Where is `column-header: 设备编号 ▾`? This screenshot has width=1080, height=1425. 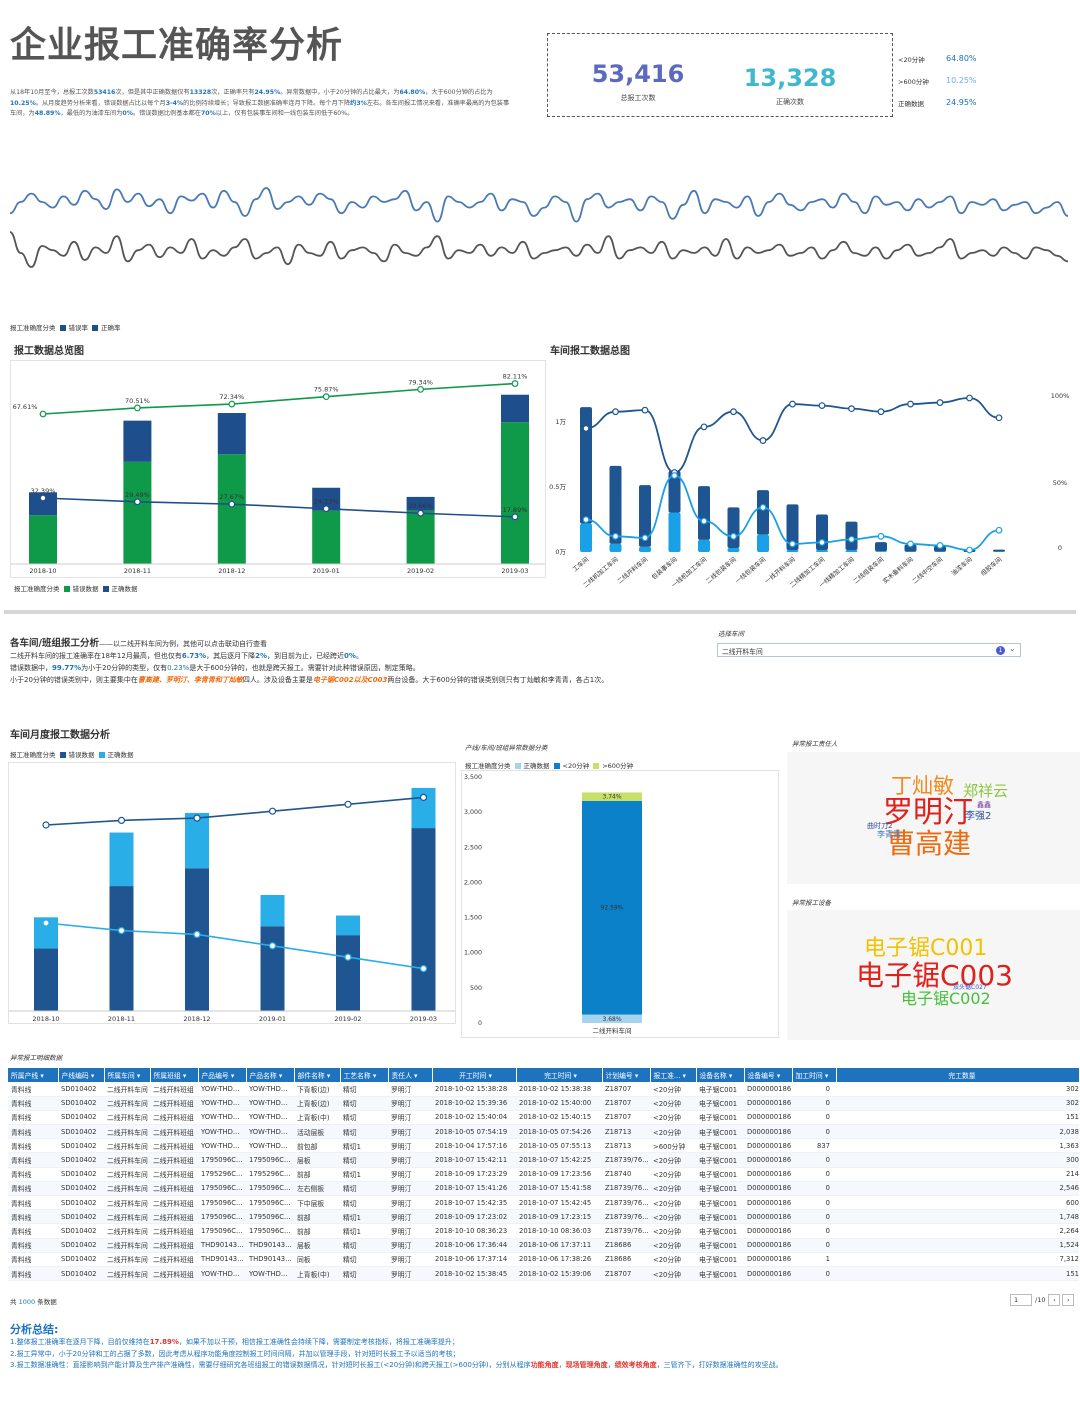 column-header: 设备编号 ▾ is located at coordinates (768, 1075).